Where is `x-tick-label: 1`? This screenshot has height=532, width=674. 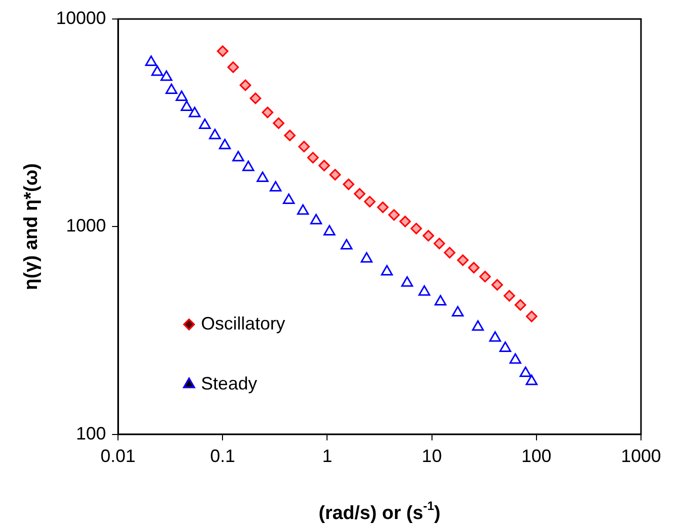 x-tick-label: 1 is located at coordinates (327, 456).